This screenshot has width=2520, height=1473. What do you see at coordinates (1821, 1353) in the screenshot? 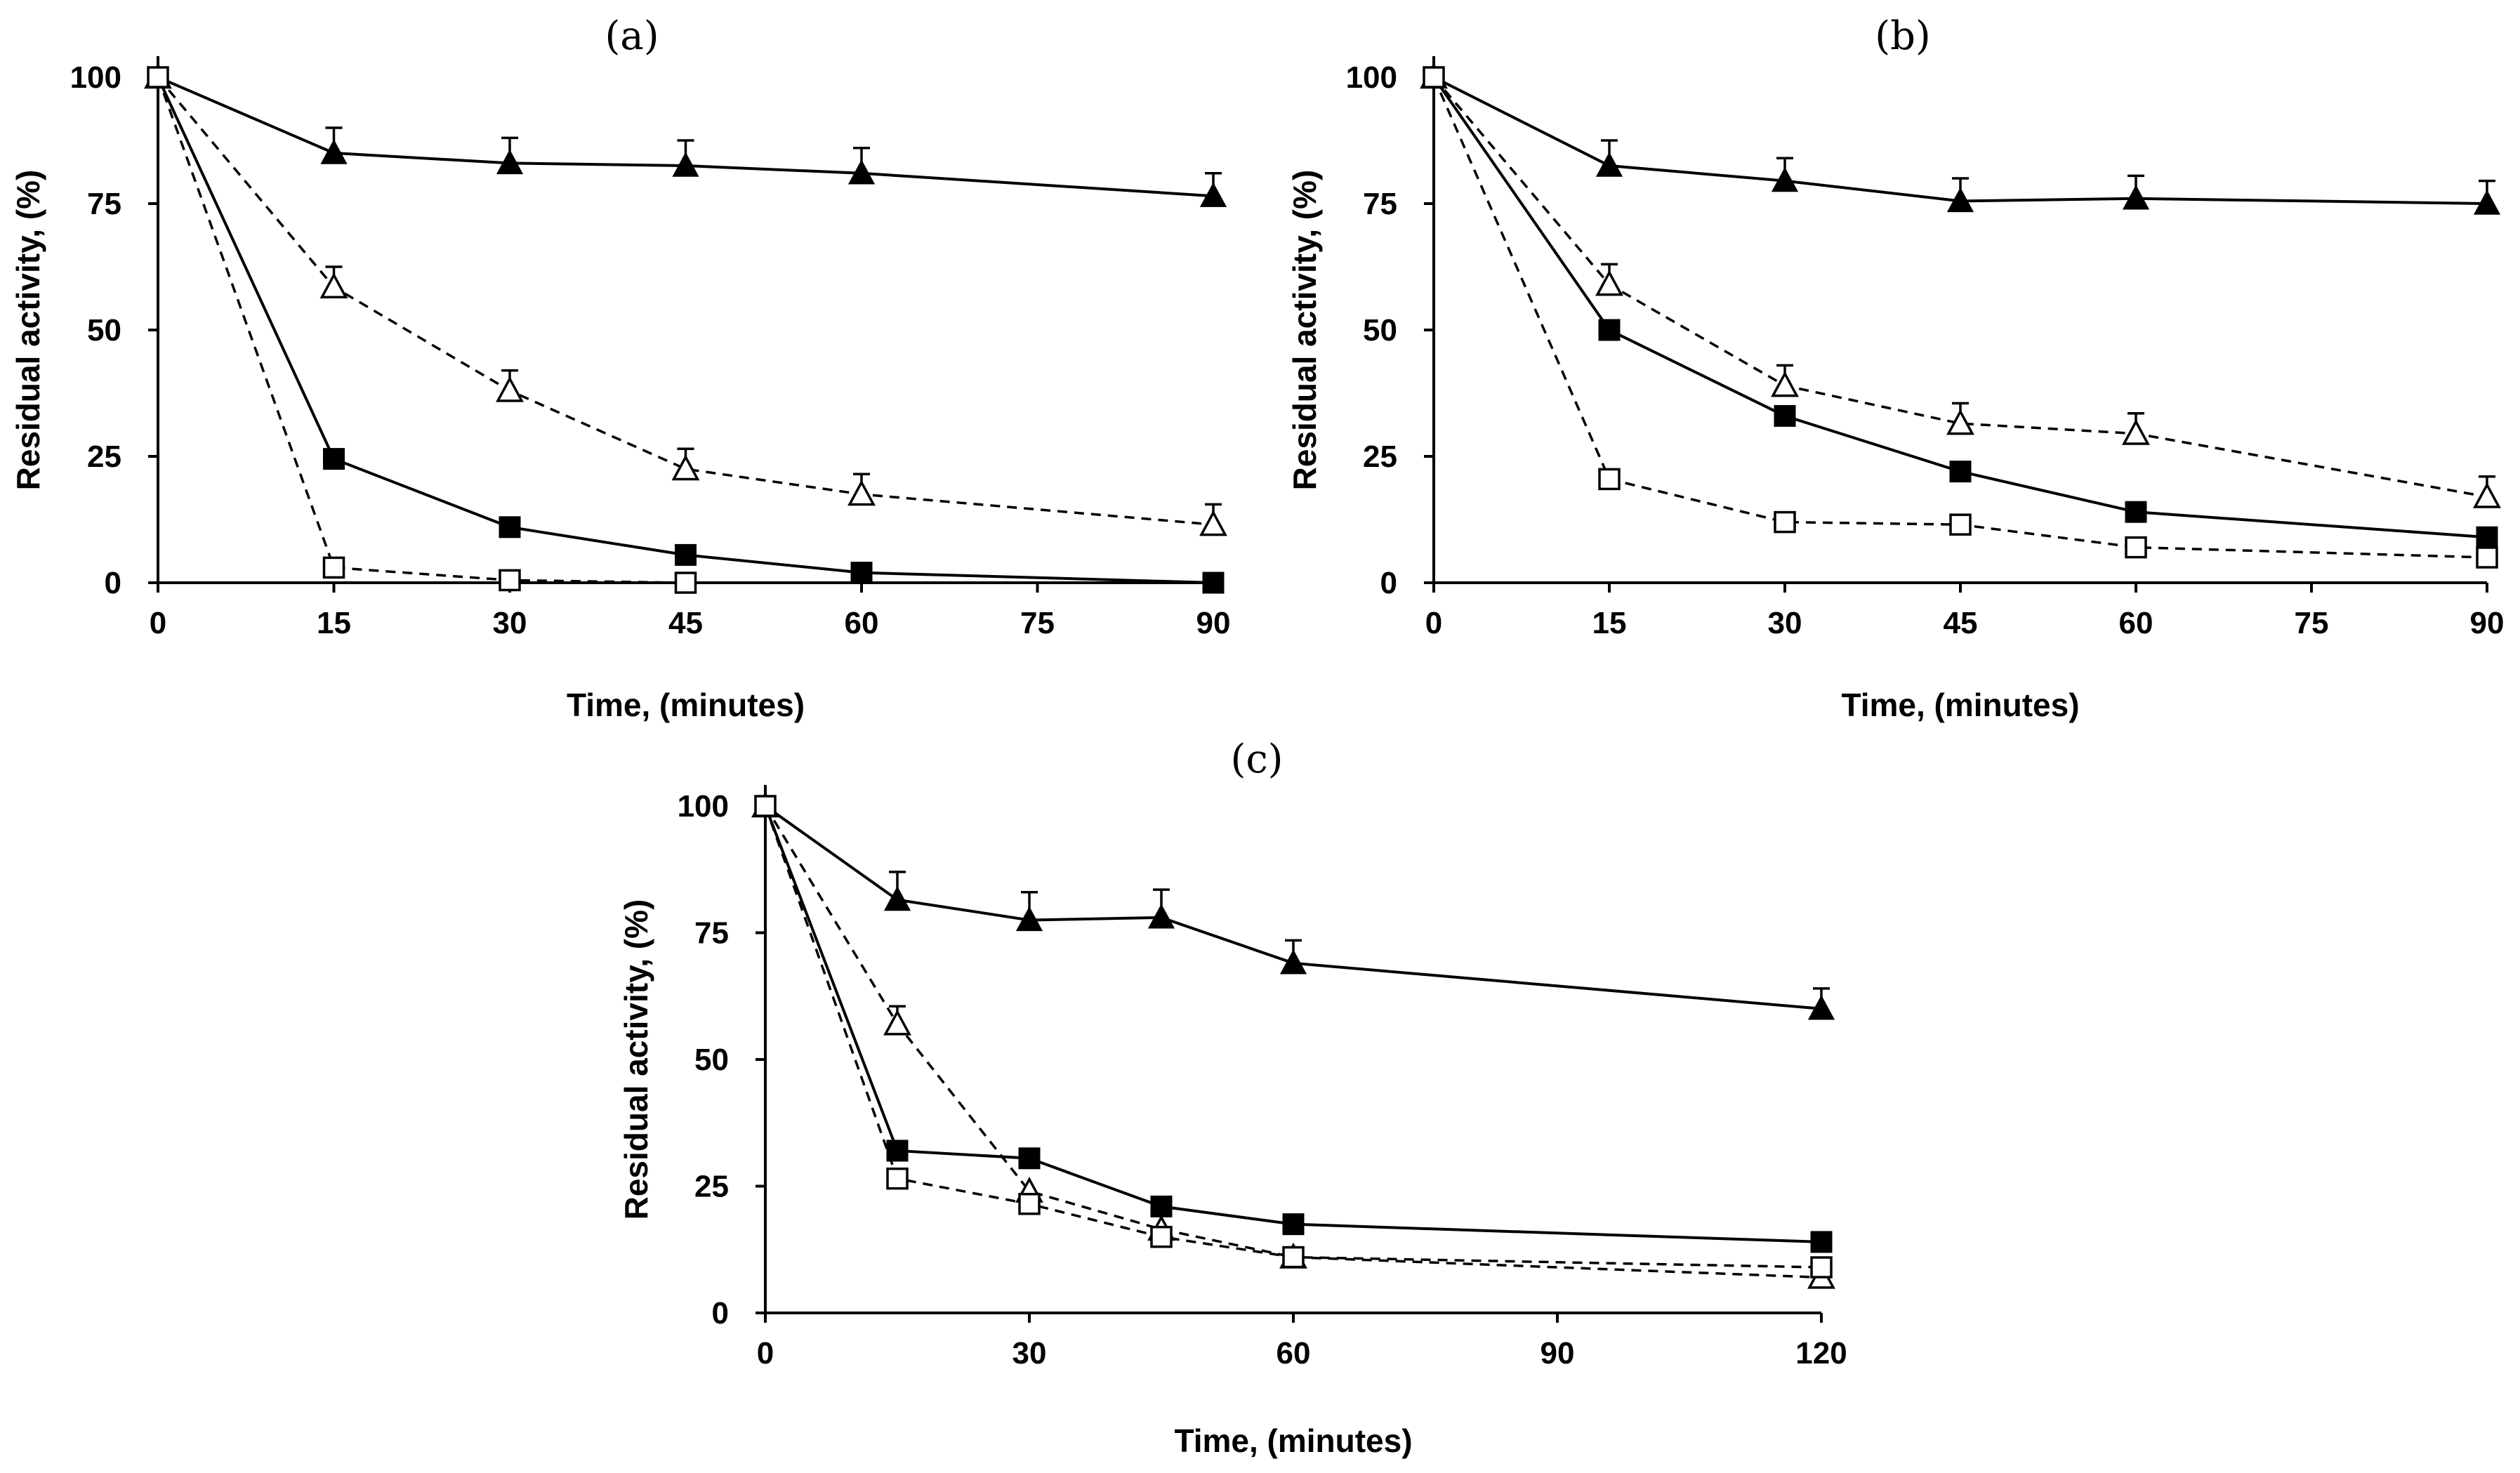
I see `x-tick-label: 120` at bounding box center [1821, 1353].